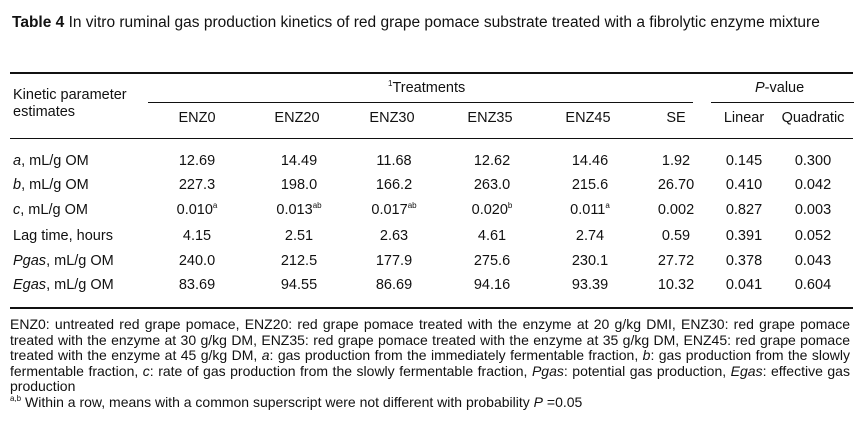 The width and height of the screenshot is (863, 441). I want to click on table-cell: 212.5, so click(299, 261).